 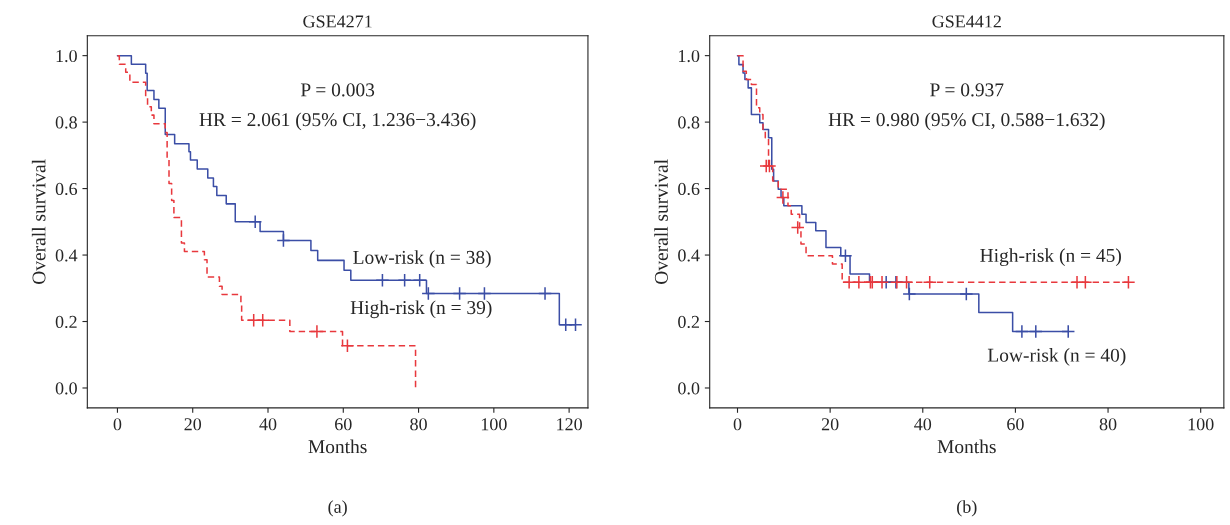 What do you see at coordinates (337, 90) in the screenshot?
I see `annotation: P = 0.003` at bounding box center [337, 90].